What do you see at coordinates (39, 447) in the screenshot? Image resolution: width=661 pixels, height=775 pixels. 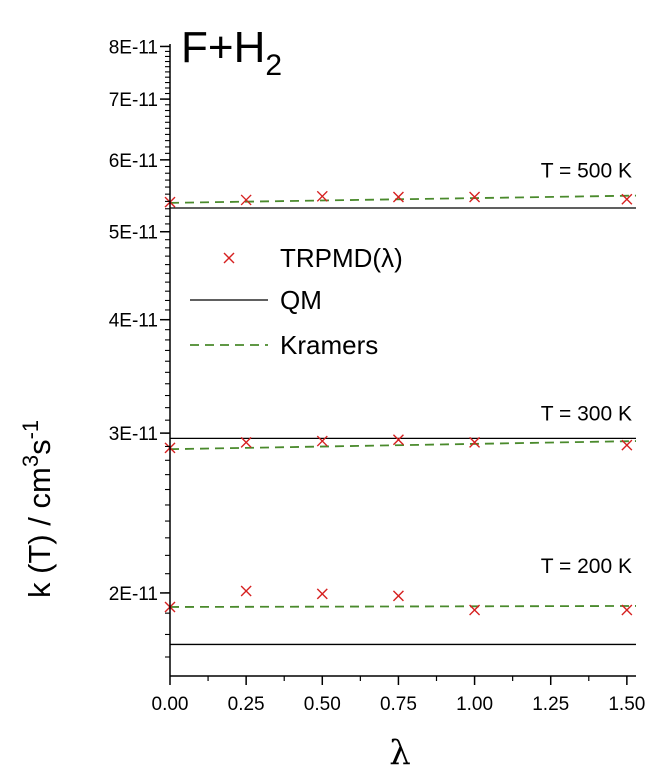 I see `ylabel-part-2: s` at bounding box center [39, 447].